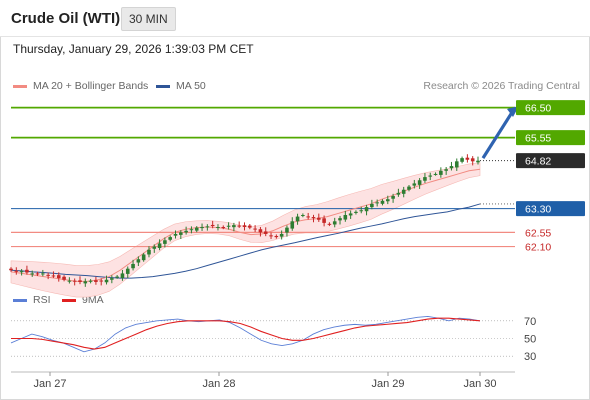 Image resolution: width=590 pixels, height=400 pixels. Describe the element at coordinates (191, 86) in the screenshot. I see `legend-ma50-label: MA 50` at that location.